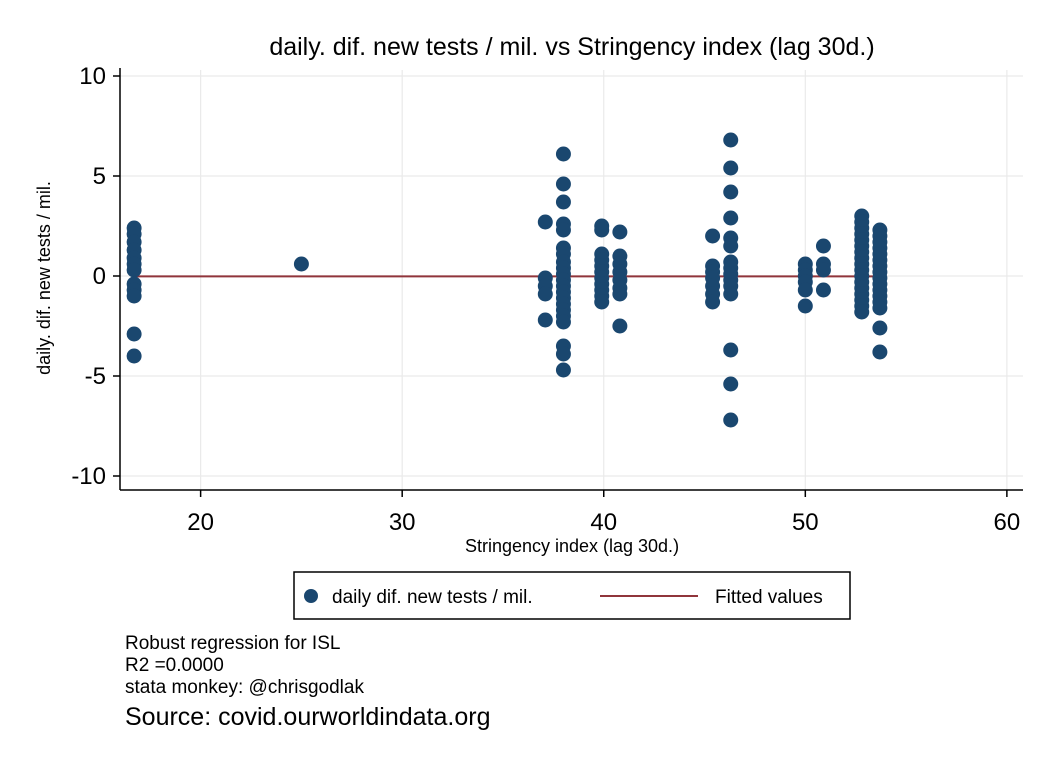 The height and width of the screenshot is (765, 1051). What do you see at coordinates (311, 596) in the screenshot?
I see `legend-marker-points` at bounding box center [311, 596].